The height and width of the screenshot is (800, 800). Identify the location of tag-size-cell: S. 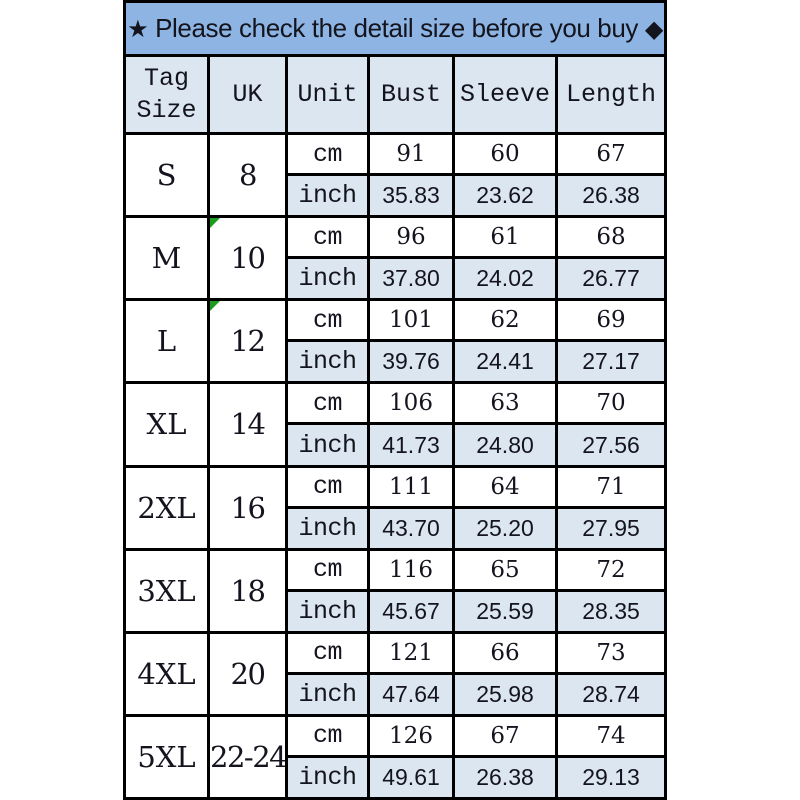
(166, 175).